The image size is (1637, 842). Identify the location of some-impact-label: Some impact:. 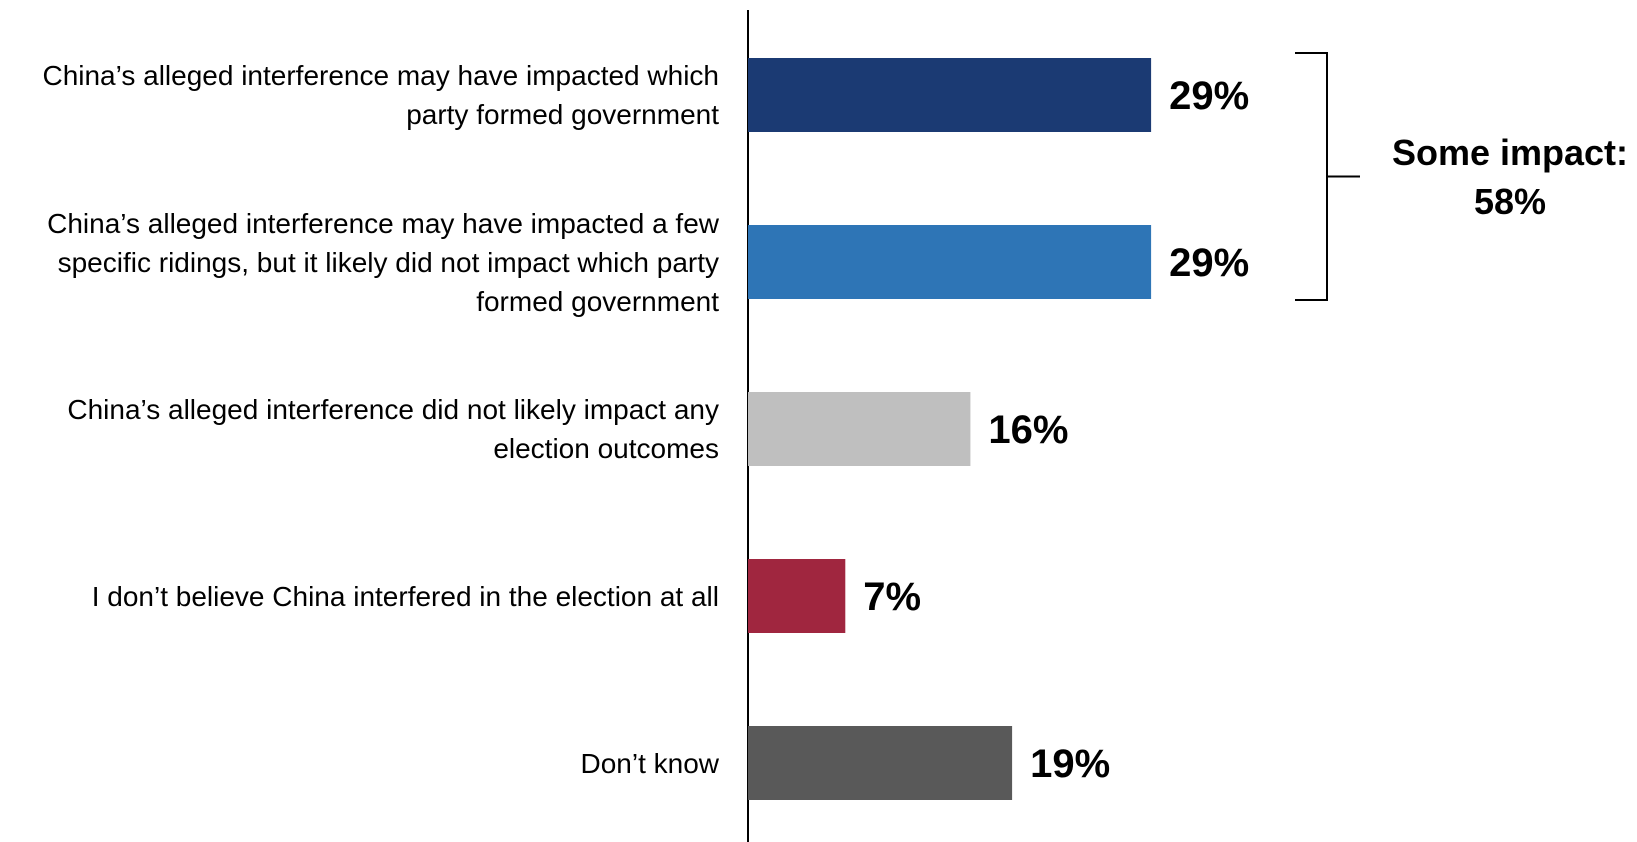
(1510, 152).